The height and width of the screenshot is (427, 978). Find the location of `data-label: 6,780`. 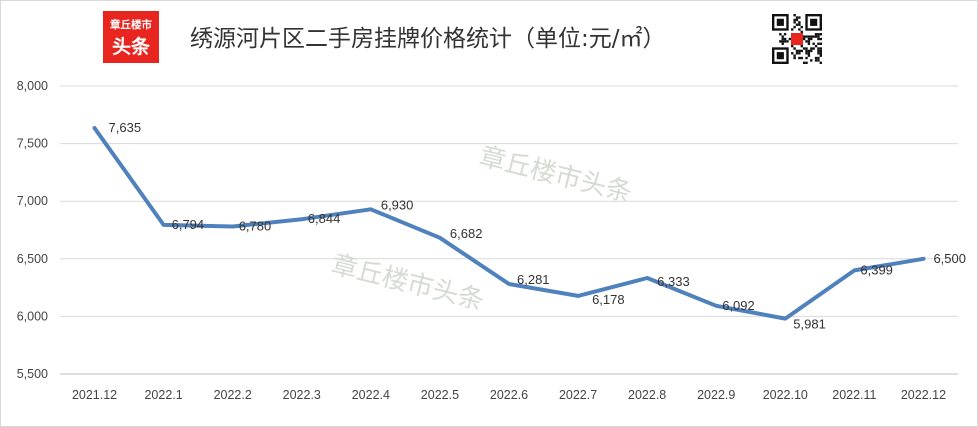

data-label: 6,780 is located at coordinates (255, 226).